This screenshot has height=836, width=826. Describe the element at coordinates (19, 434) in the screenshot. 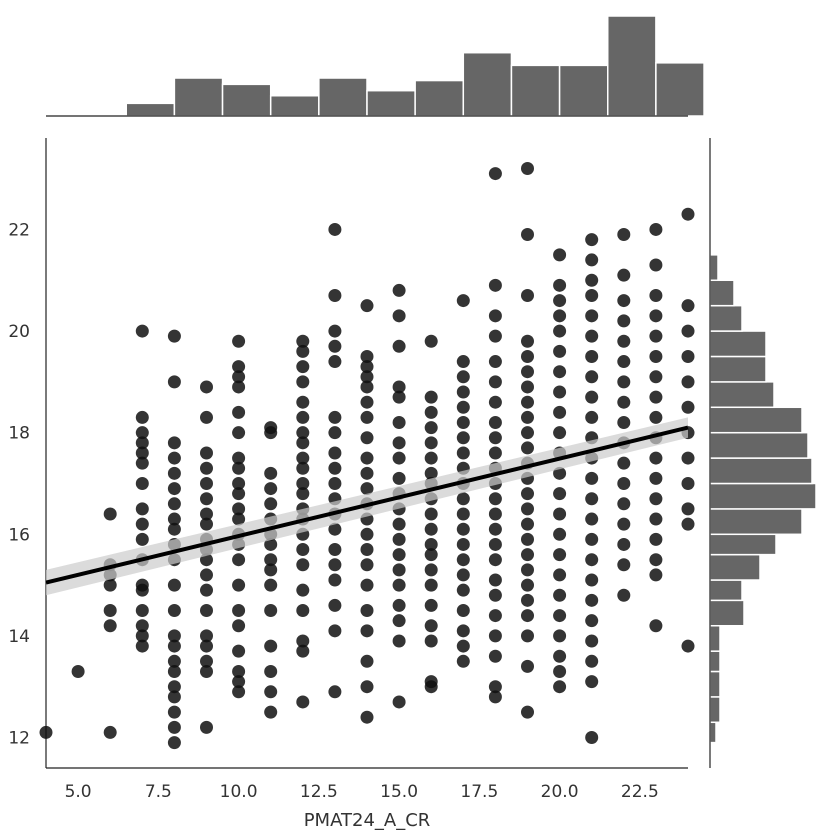

I see `y-tick-label: 18` at that location.